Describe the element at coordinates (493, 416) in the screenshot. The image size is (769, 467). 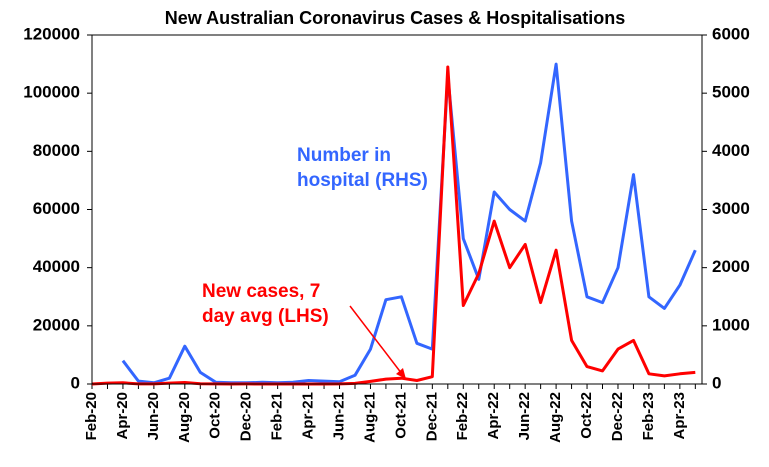
I see `x-tick-label: Apr-22` at that location.